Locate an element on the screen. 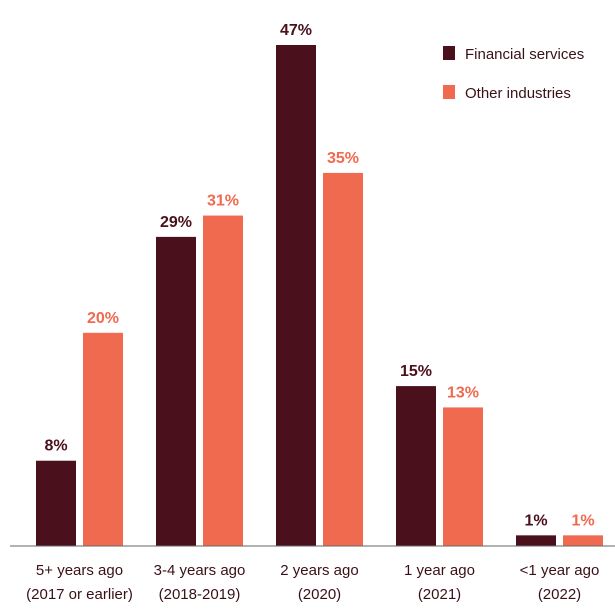 This screenshot has height=609, width=615. value-label-financial-services-2: 47% is located at coordinates (296, 30).